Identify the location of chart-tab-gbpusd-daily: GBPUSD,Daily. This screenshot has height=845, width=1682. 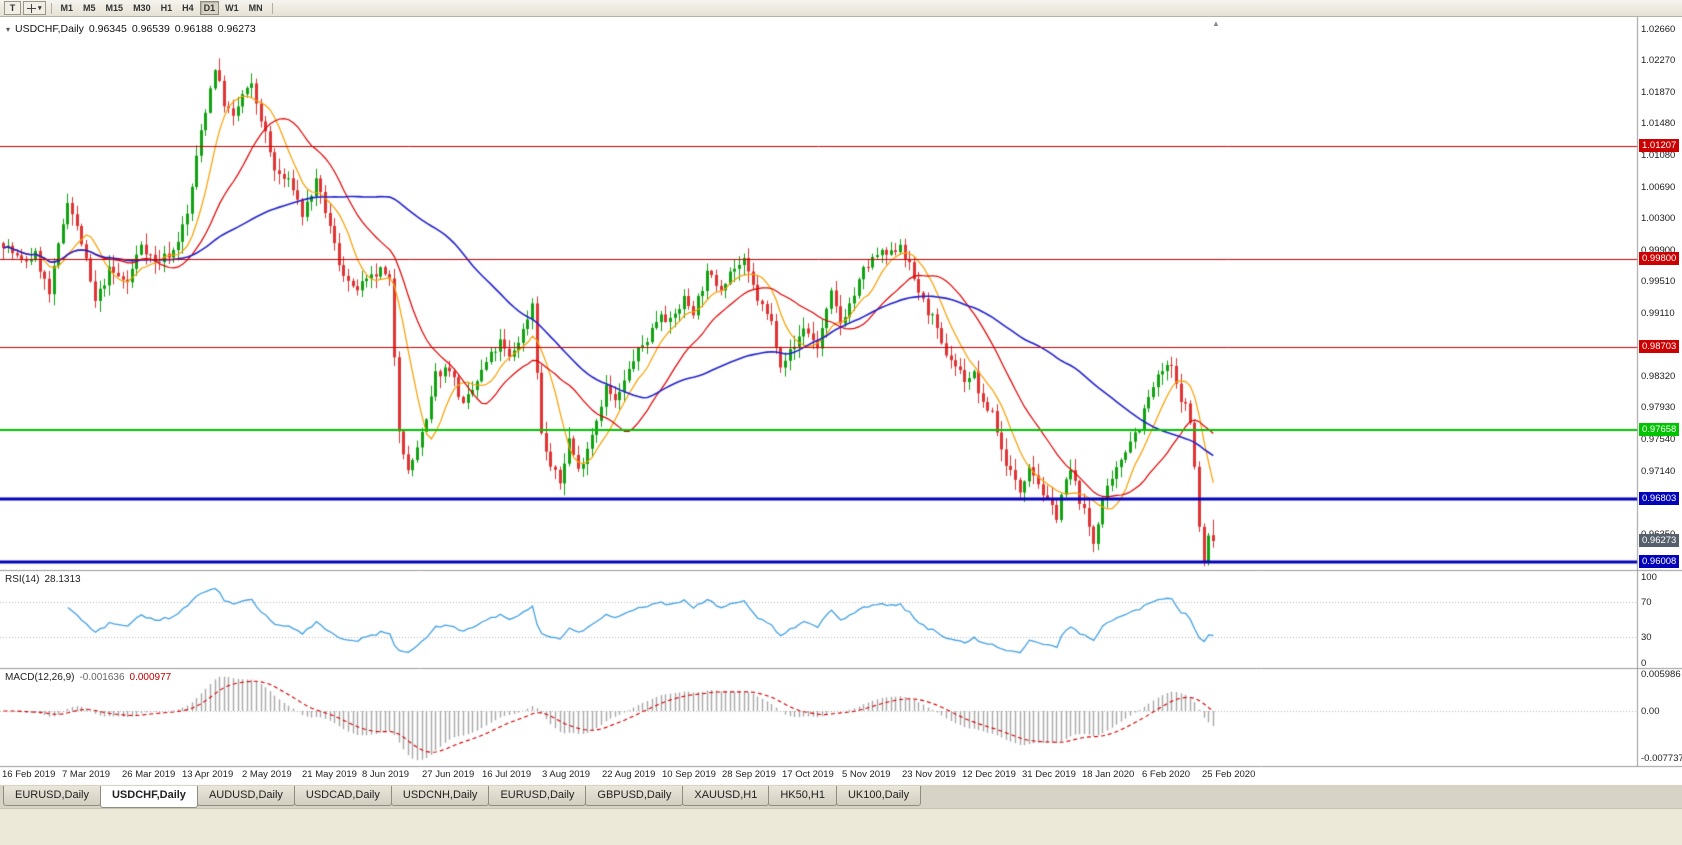
(634, 796).